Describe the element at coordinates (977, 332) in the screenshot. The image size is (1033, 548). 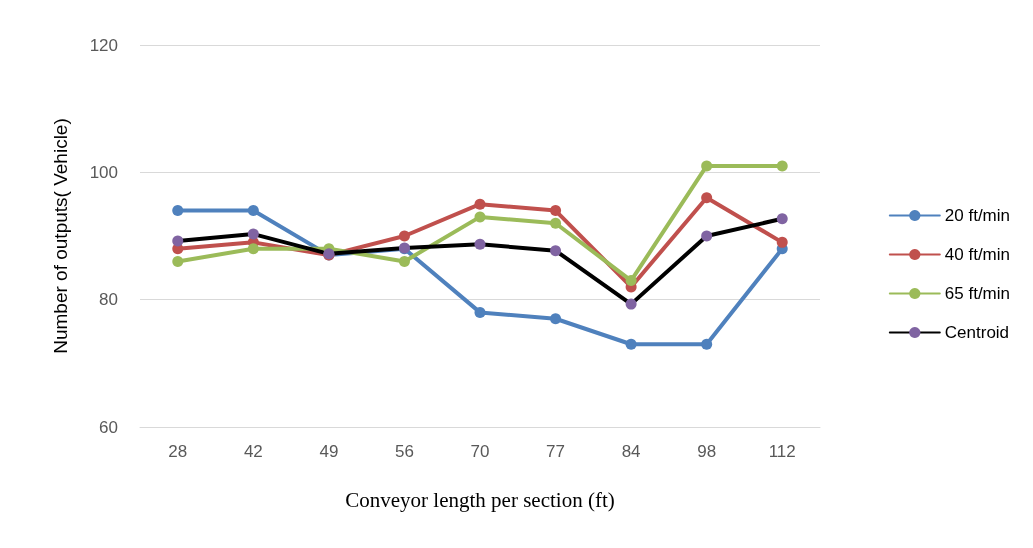
I see `legend-label: Centroid` at that location.